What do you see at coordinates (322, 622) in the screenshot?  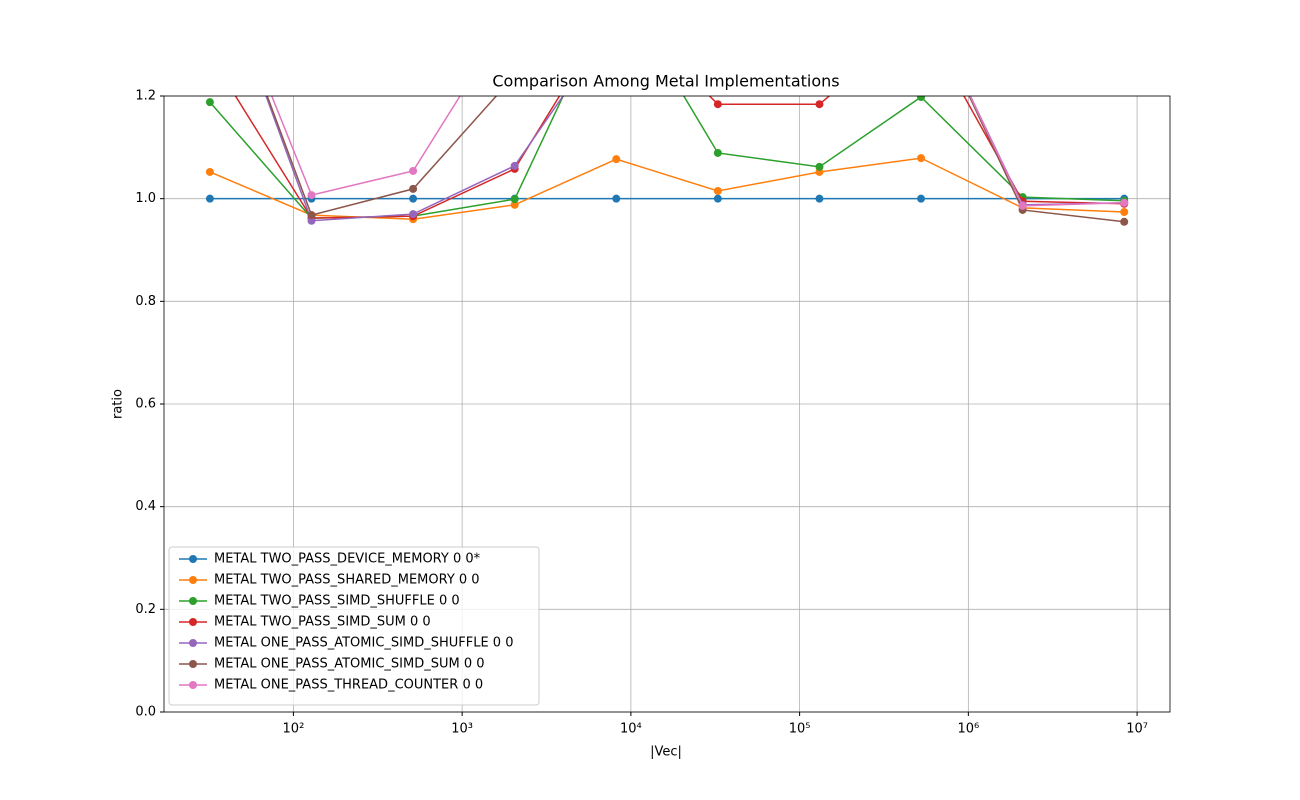 I see `legend-label: METAL TWO_PASS_SIMD_SUM 0 0` at bounding box center [322, 622].